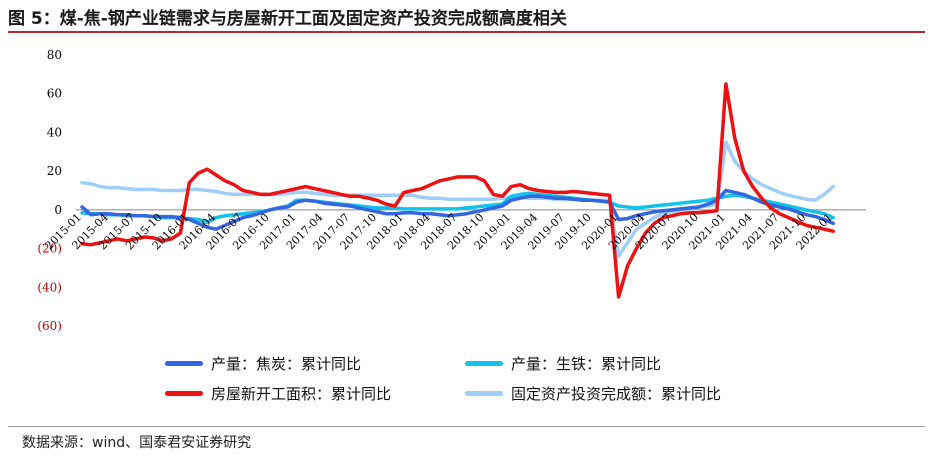 The height and width of the screenshot is (475, 933). I want to click on y-tick-label: 40, so click(54, 132).